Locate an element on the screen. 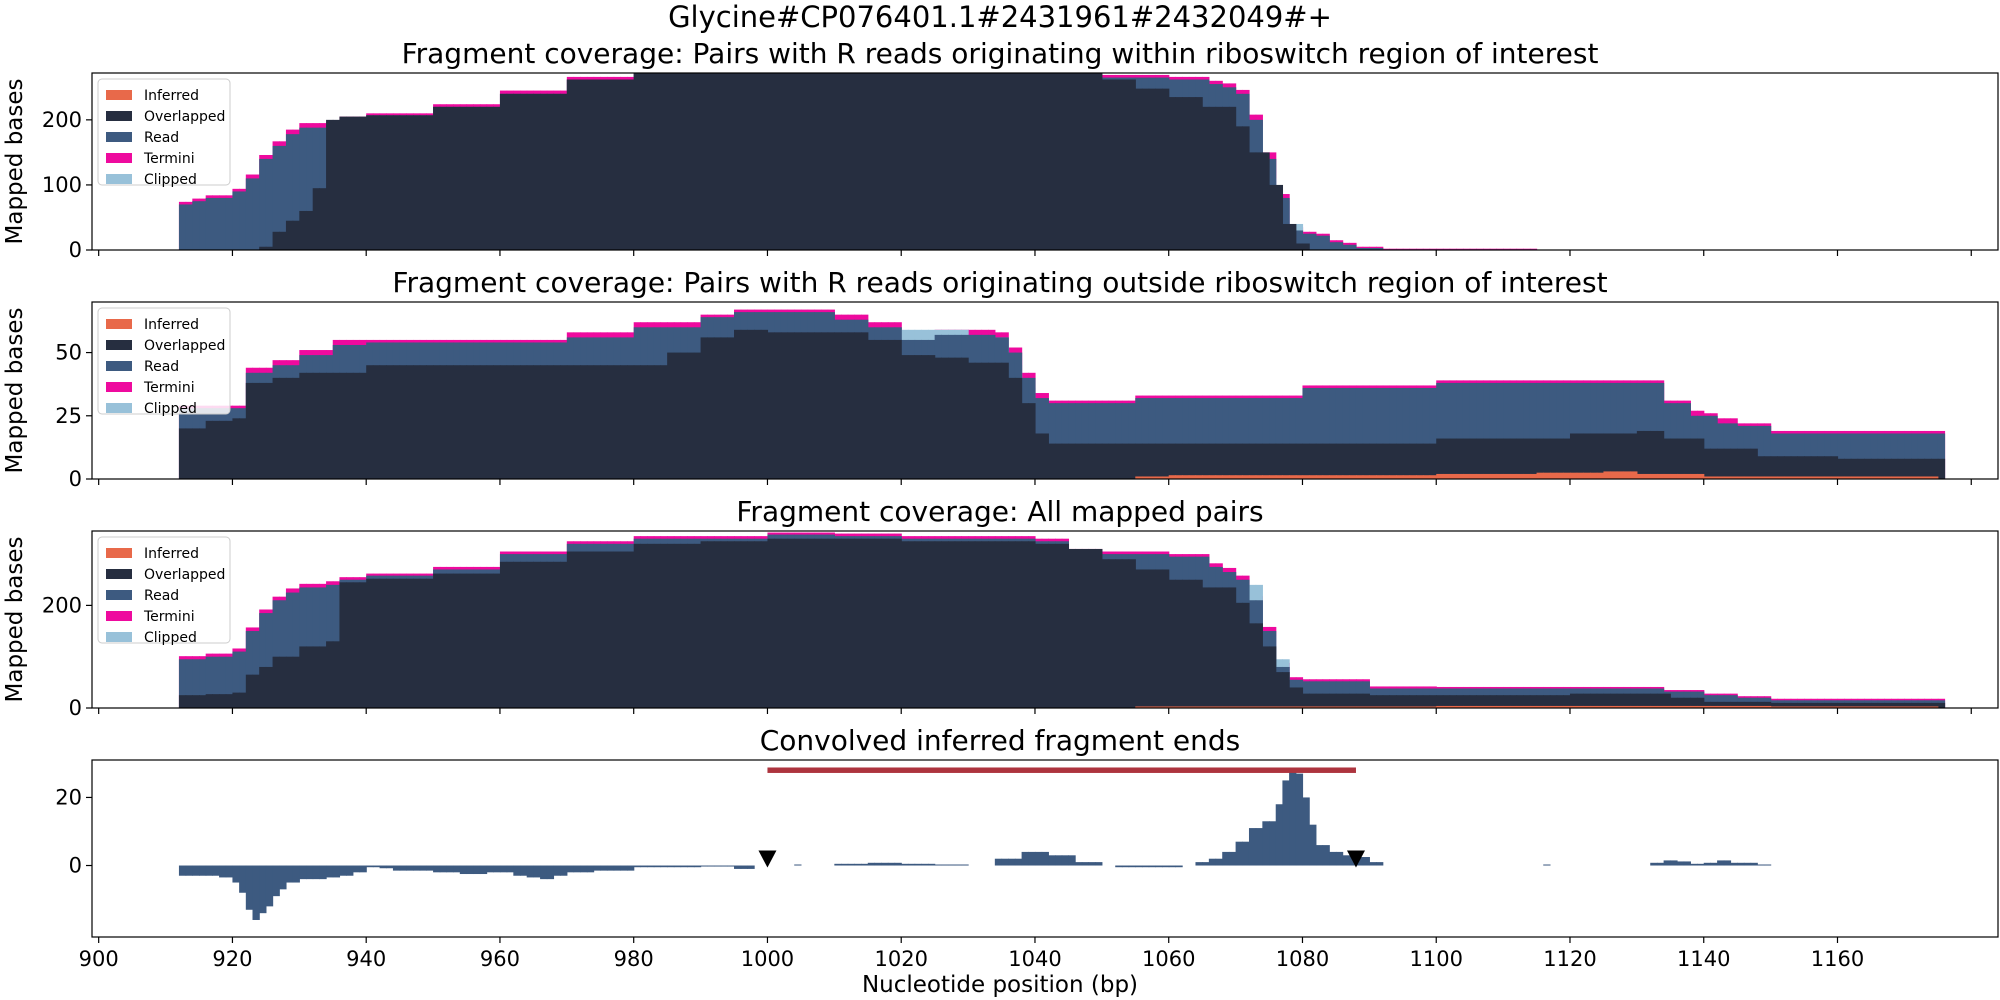 The height and width of the screenshot is (1000, 2000). legend-swatch-clipped is located at coordinates (119, 637).